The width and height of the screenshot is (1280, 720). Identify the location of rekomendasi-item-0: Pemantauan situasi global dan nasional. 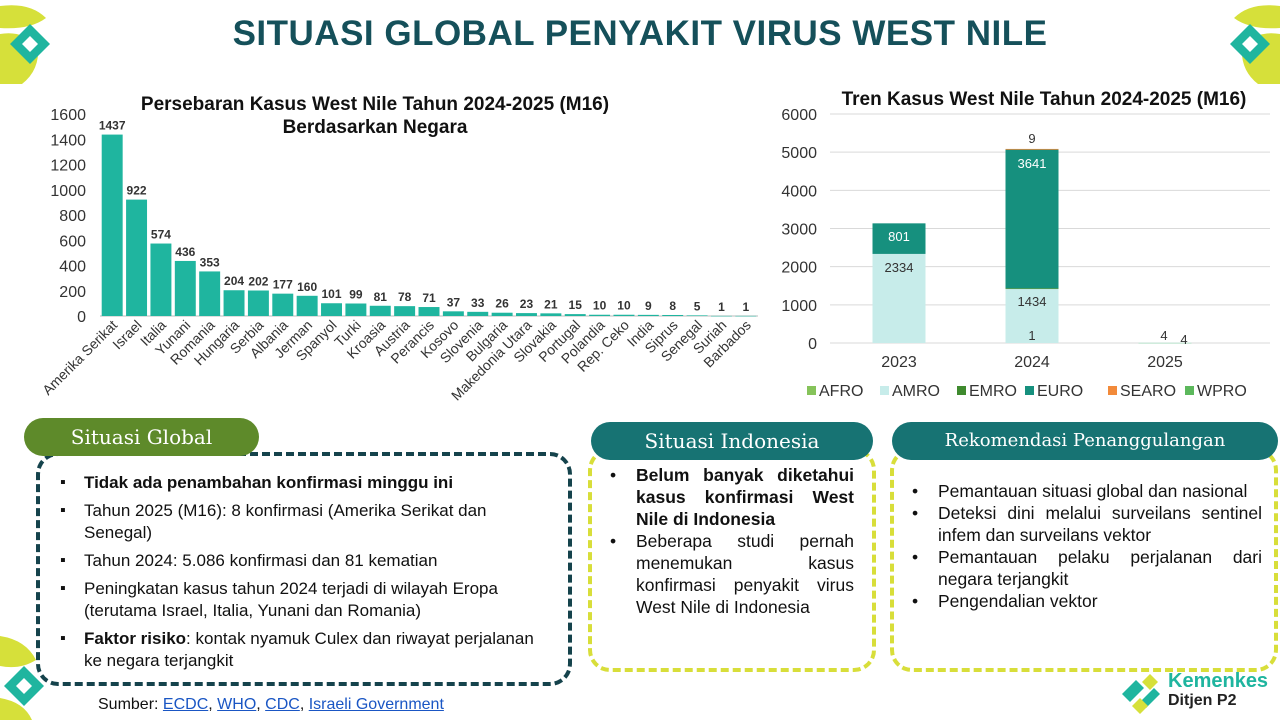
(1084, 491).